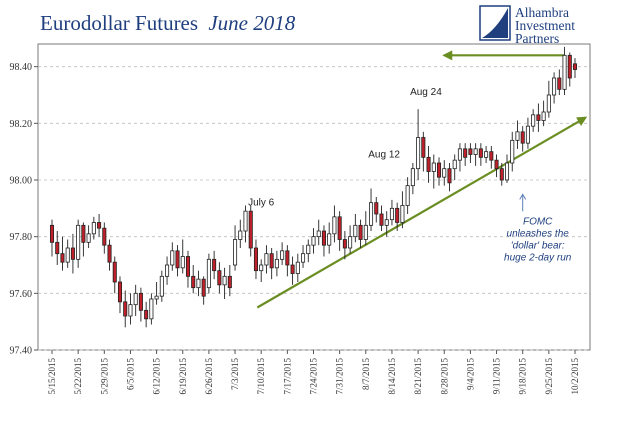 The width and height of the screenshot is (628, 426). Describe the element at coordinates (183, 376) in the screenshot. I see `x-tick-label: 6/19/2015` at that location.